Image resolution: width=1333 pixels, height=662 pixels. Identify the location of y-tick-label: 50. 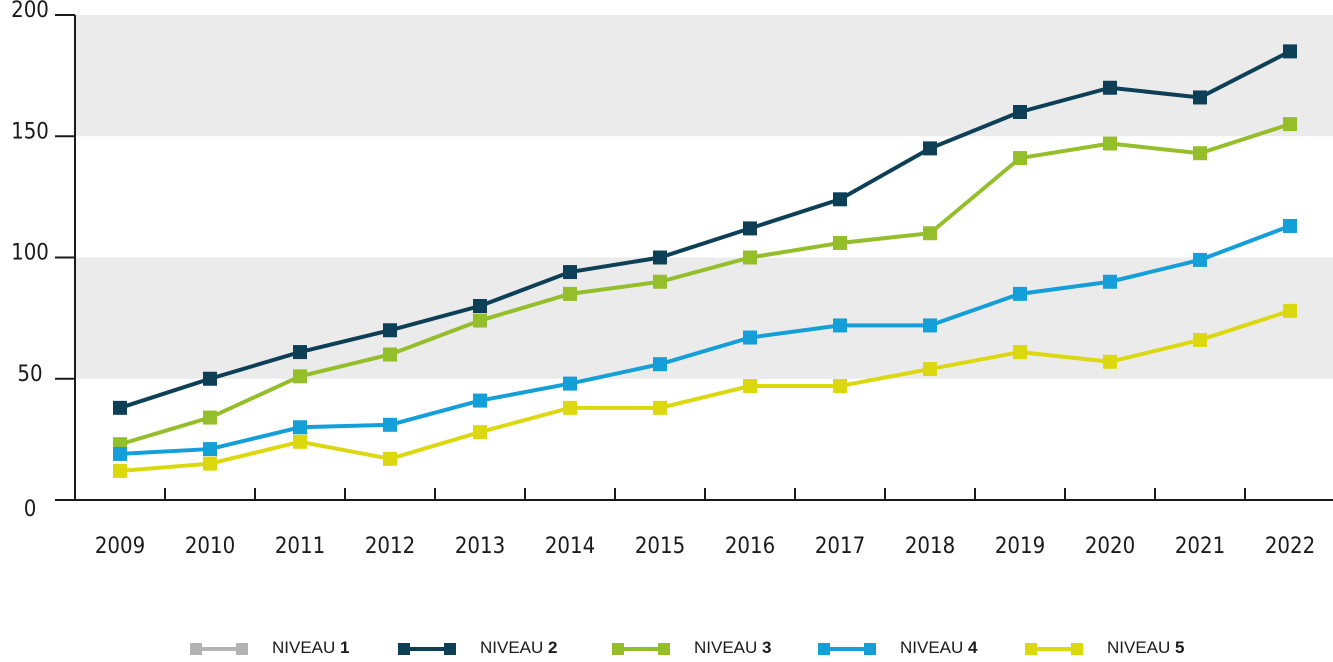
(29, 374).